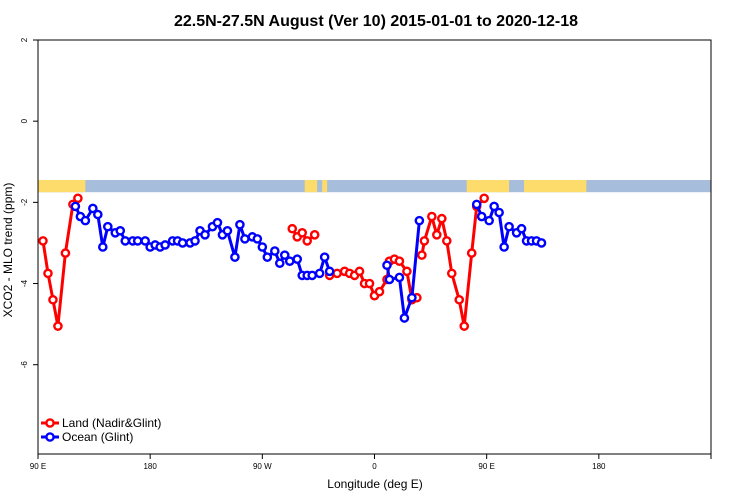 This screenshot has width=750, height=500. I want to click on legend-item: Land (Nadir&Glint), so click(101, 423).